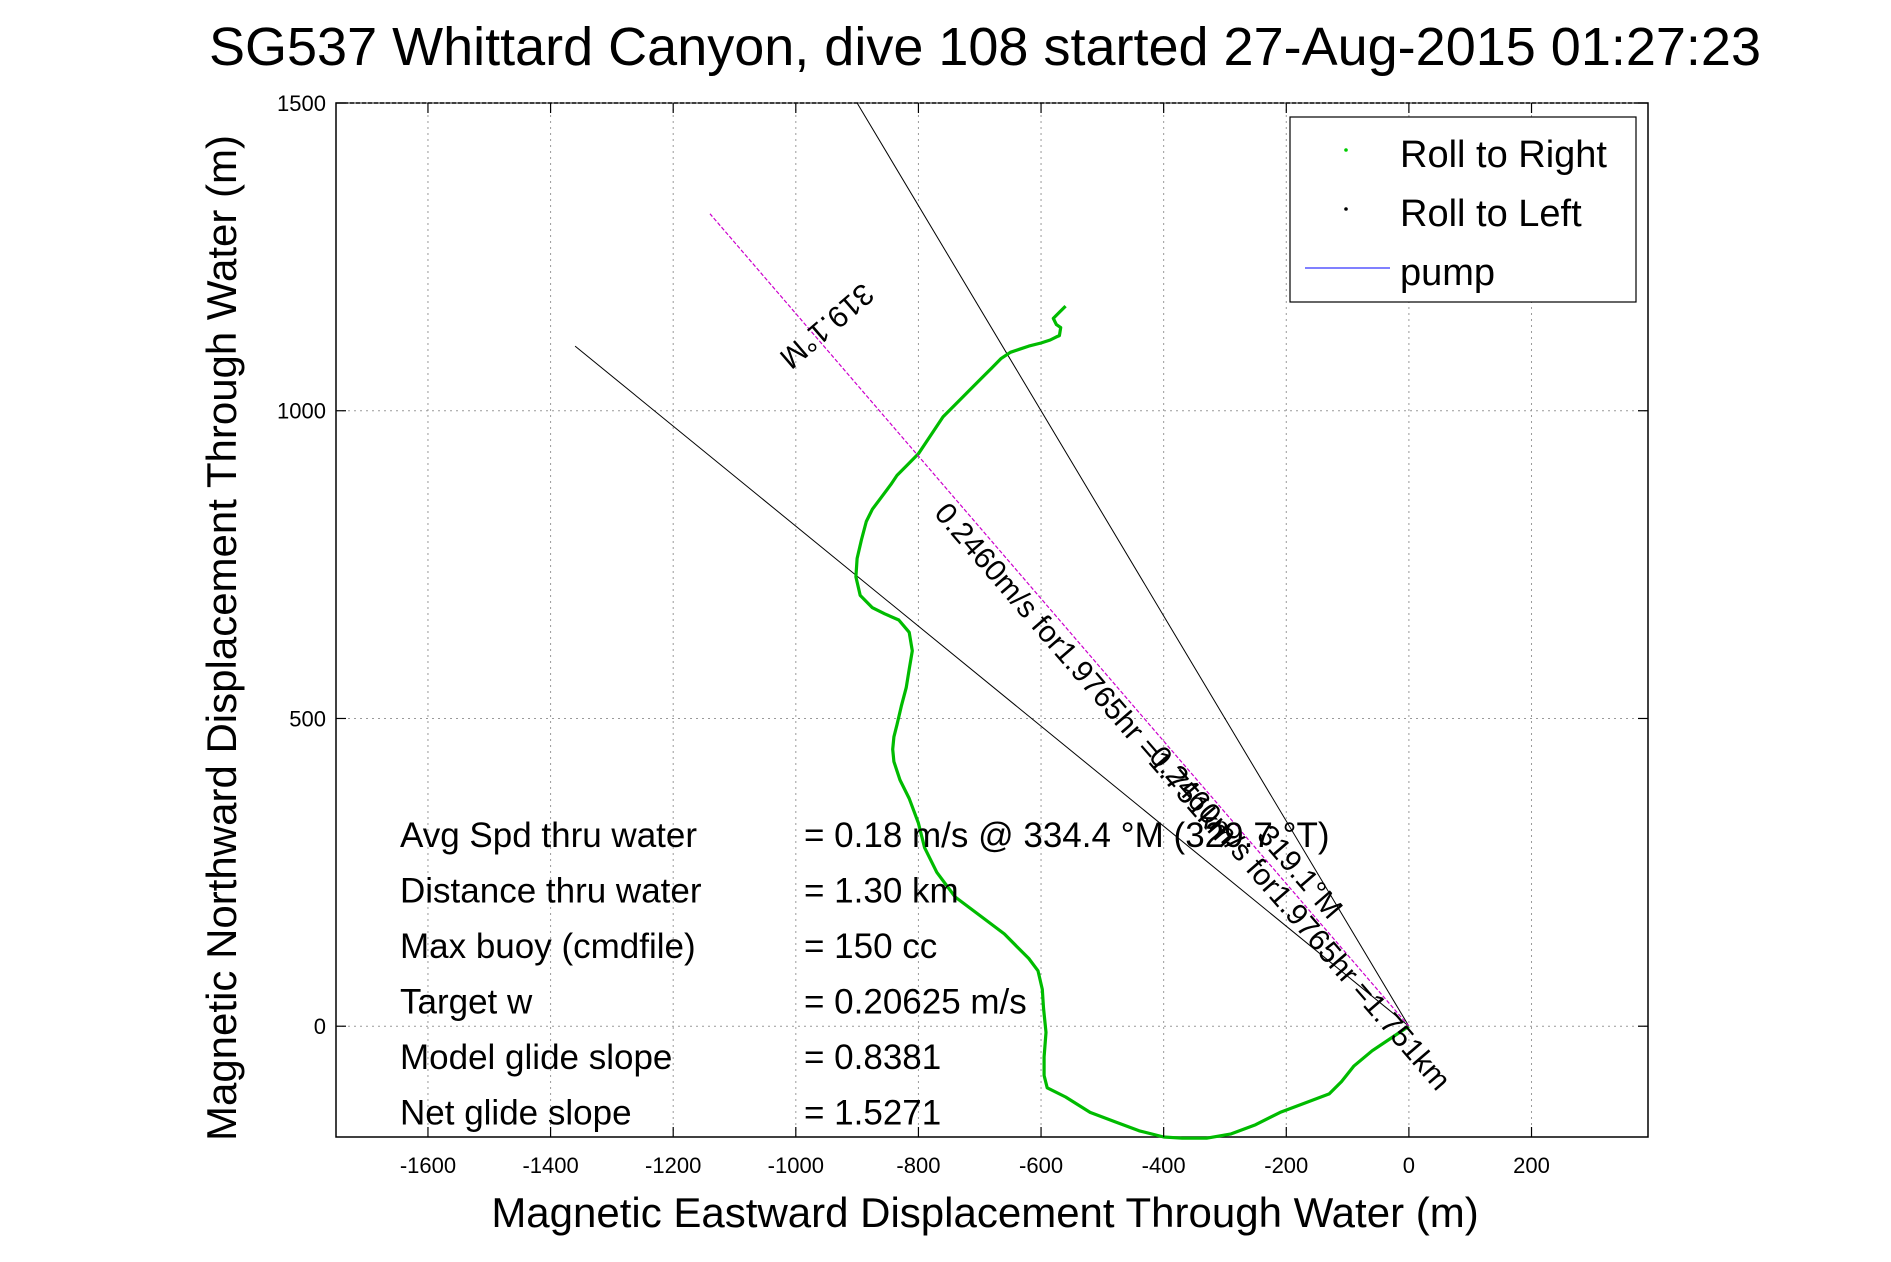 This screenshot has height=1262, width=1891. What do you see at coordinates (1286, 1165) in the screenshot?
I see `x-tick-label: -200` at bounding box center [1286, 1165].